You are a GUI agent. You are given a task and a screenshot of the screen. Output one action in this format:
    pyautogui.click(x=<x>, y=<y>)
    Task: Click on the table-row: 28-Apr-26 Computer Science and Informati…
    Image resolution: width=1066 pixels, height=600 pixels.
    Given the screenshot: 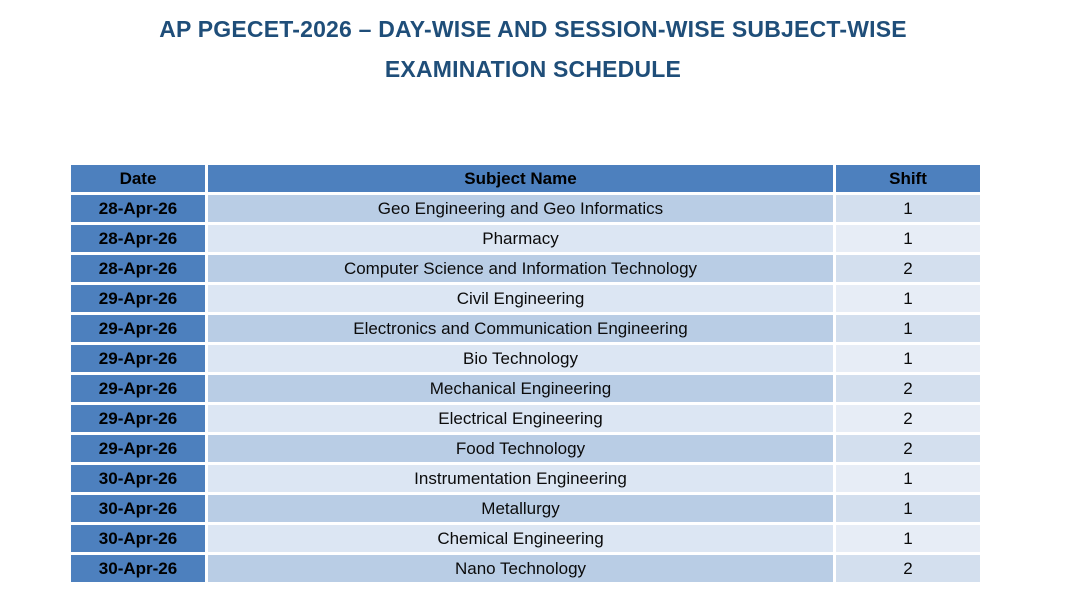 What is the action you would take?
    pyautogui.click(x=525, y=268)
    